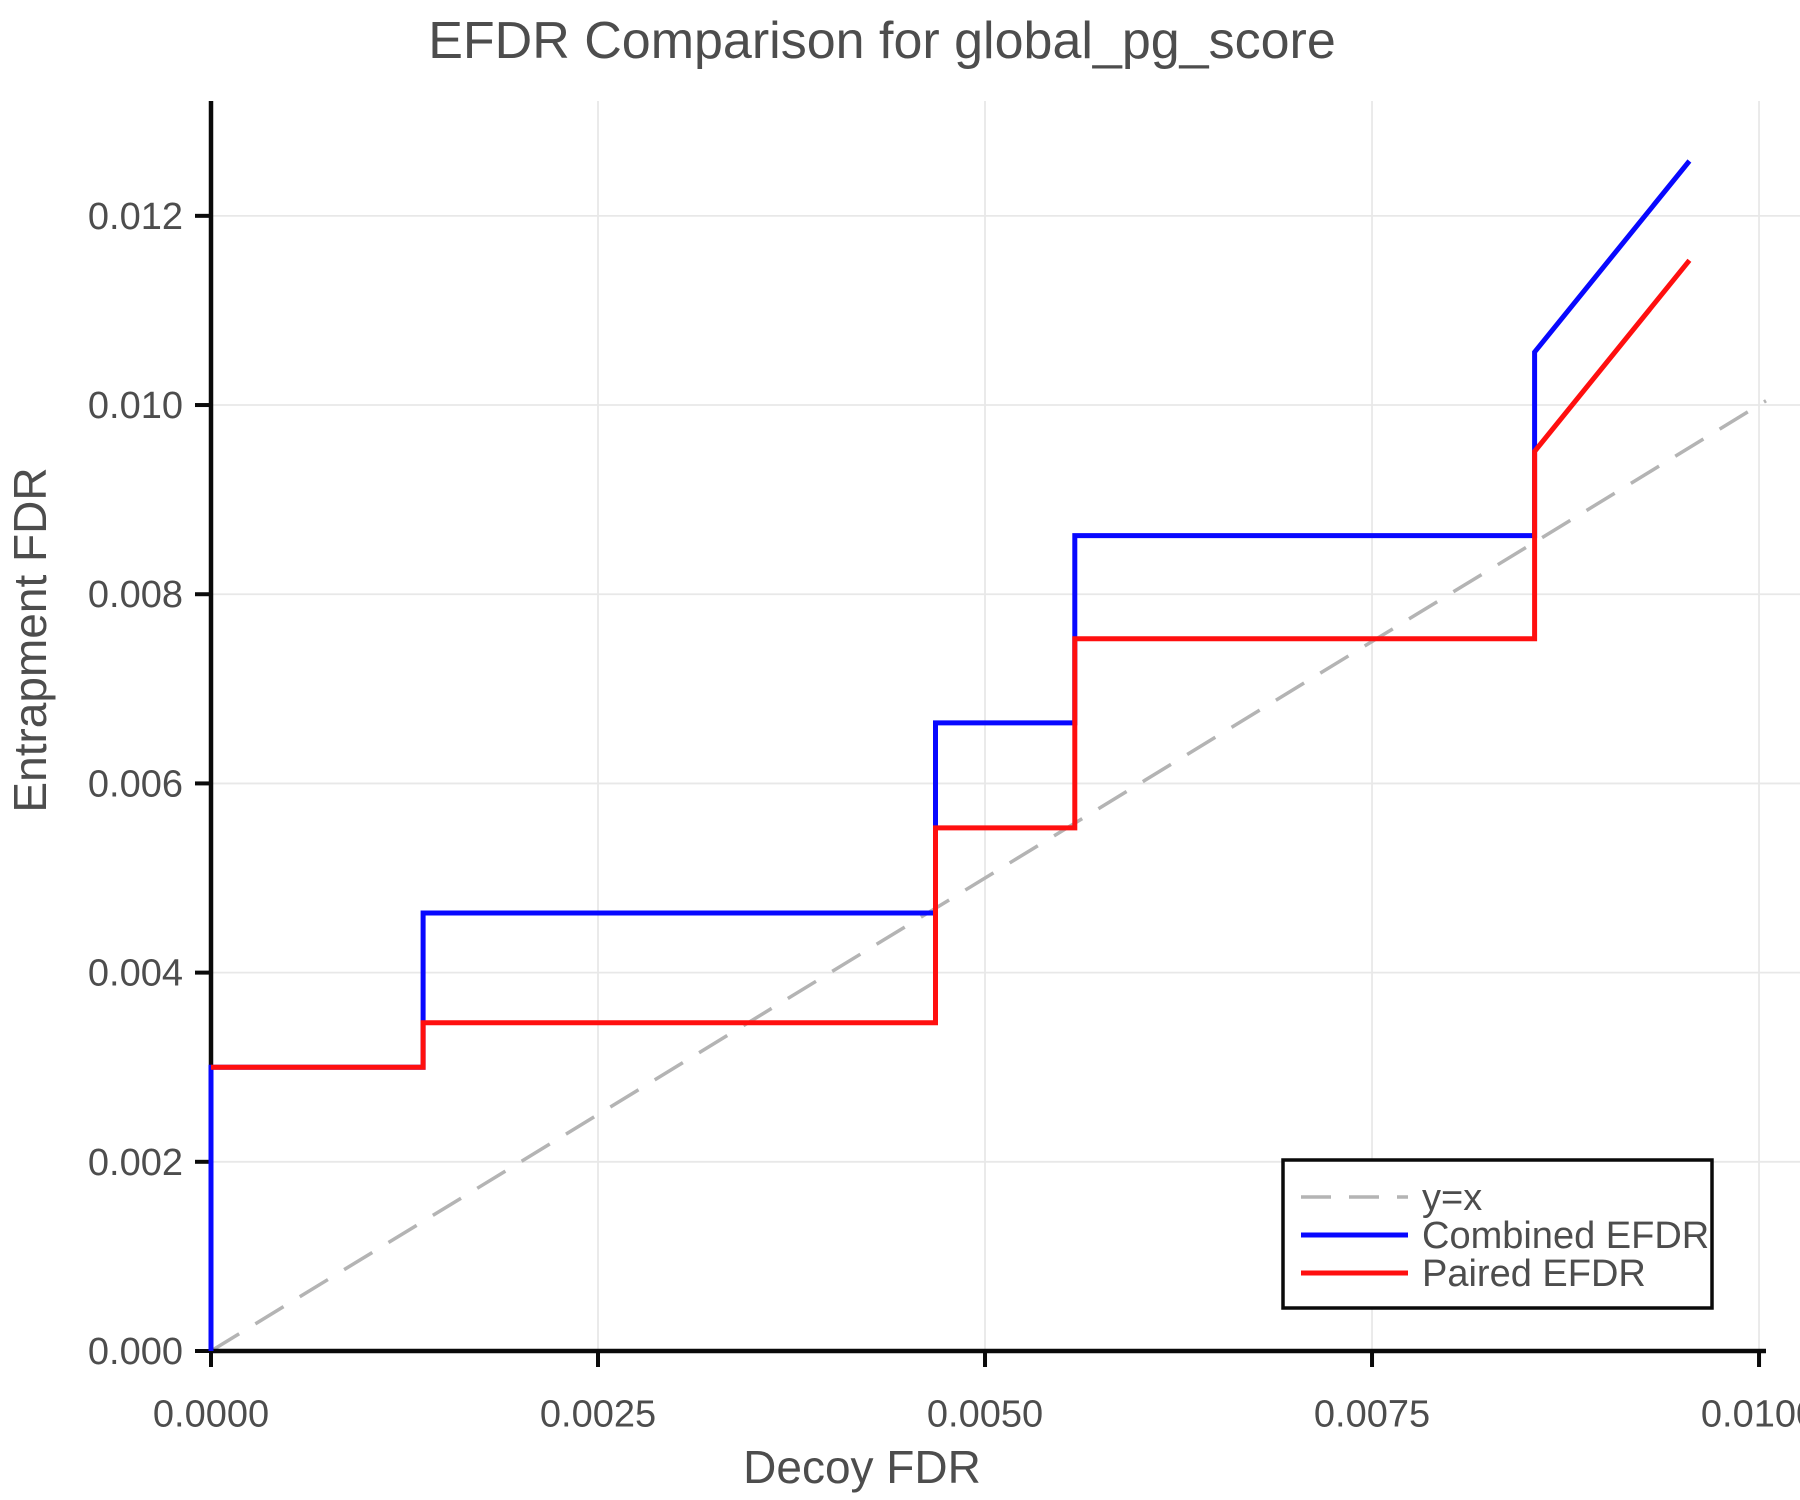 Image resolution: width=1800 pixels, height=1500 pixels. What do you see at coordinates (135, 1163) in the screenshot?
I see `y-tick-label: 0.002` at bounding box center [135, 1163].